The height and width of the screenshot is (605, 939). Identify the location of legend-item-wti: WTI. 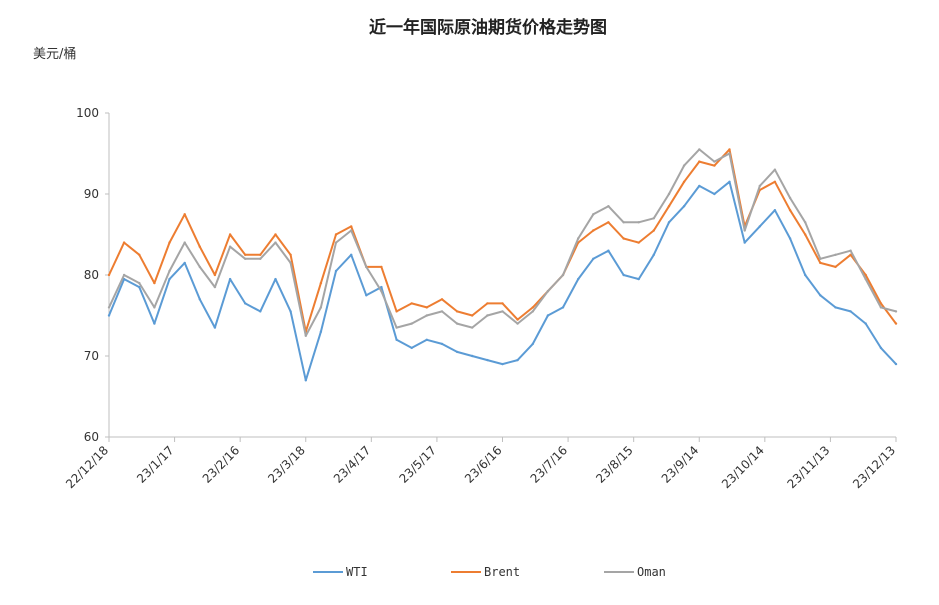
(340, 572).